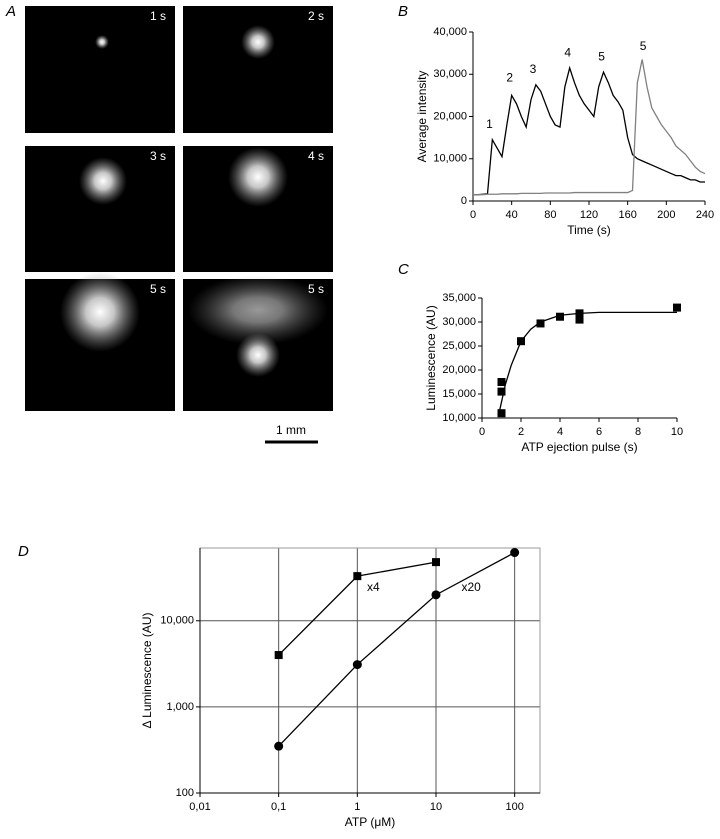 The height and width of the screenshot is (839, 720). Describe the element at coordinates (316, 16) in the screenshot. I see `frame-label: 2 s` at that location.